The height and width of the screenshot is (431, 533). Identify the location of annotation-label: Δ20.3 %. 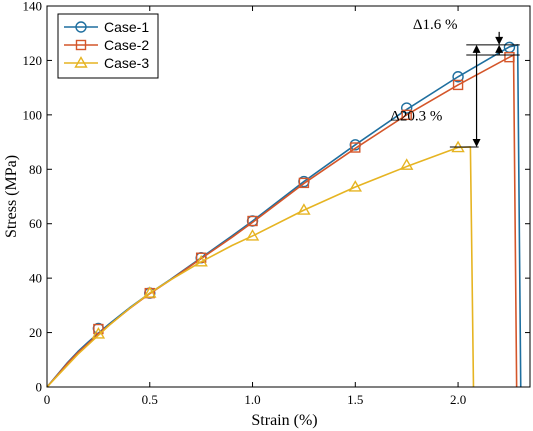
(416, 116).